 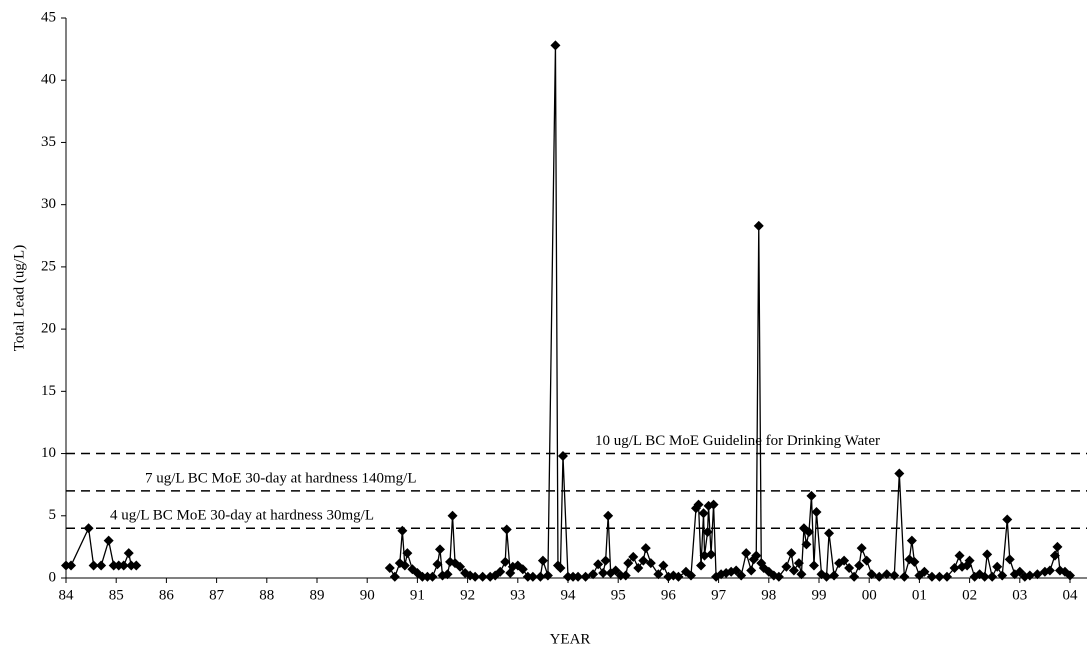 I want to click on x-tick-label: 96, so click(x=669, y=595).